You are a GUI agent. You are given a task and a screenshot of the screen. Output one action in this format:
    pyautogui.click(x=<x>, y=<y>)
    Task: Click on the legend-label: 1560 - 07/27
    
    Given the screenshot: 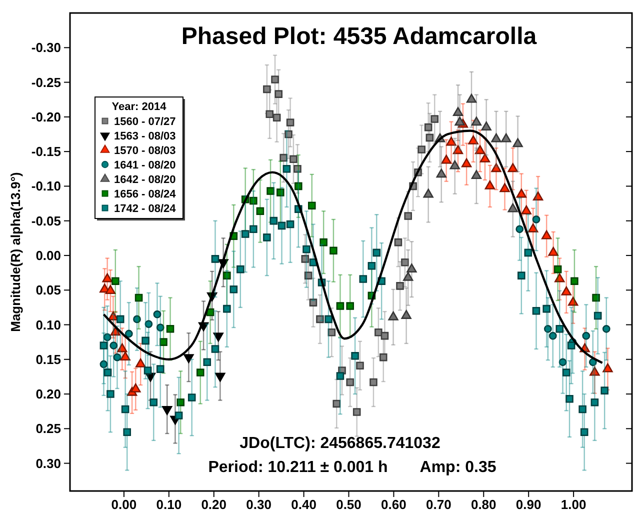 What is the action you would take?
    pyautogui.click(x=145, y=122)
    